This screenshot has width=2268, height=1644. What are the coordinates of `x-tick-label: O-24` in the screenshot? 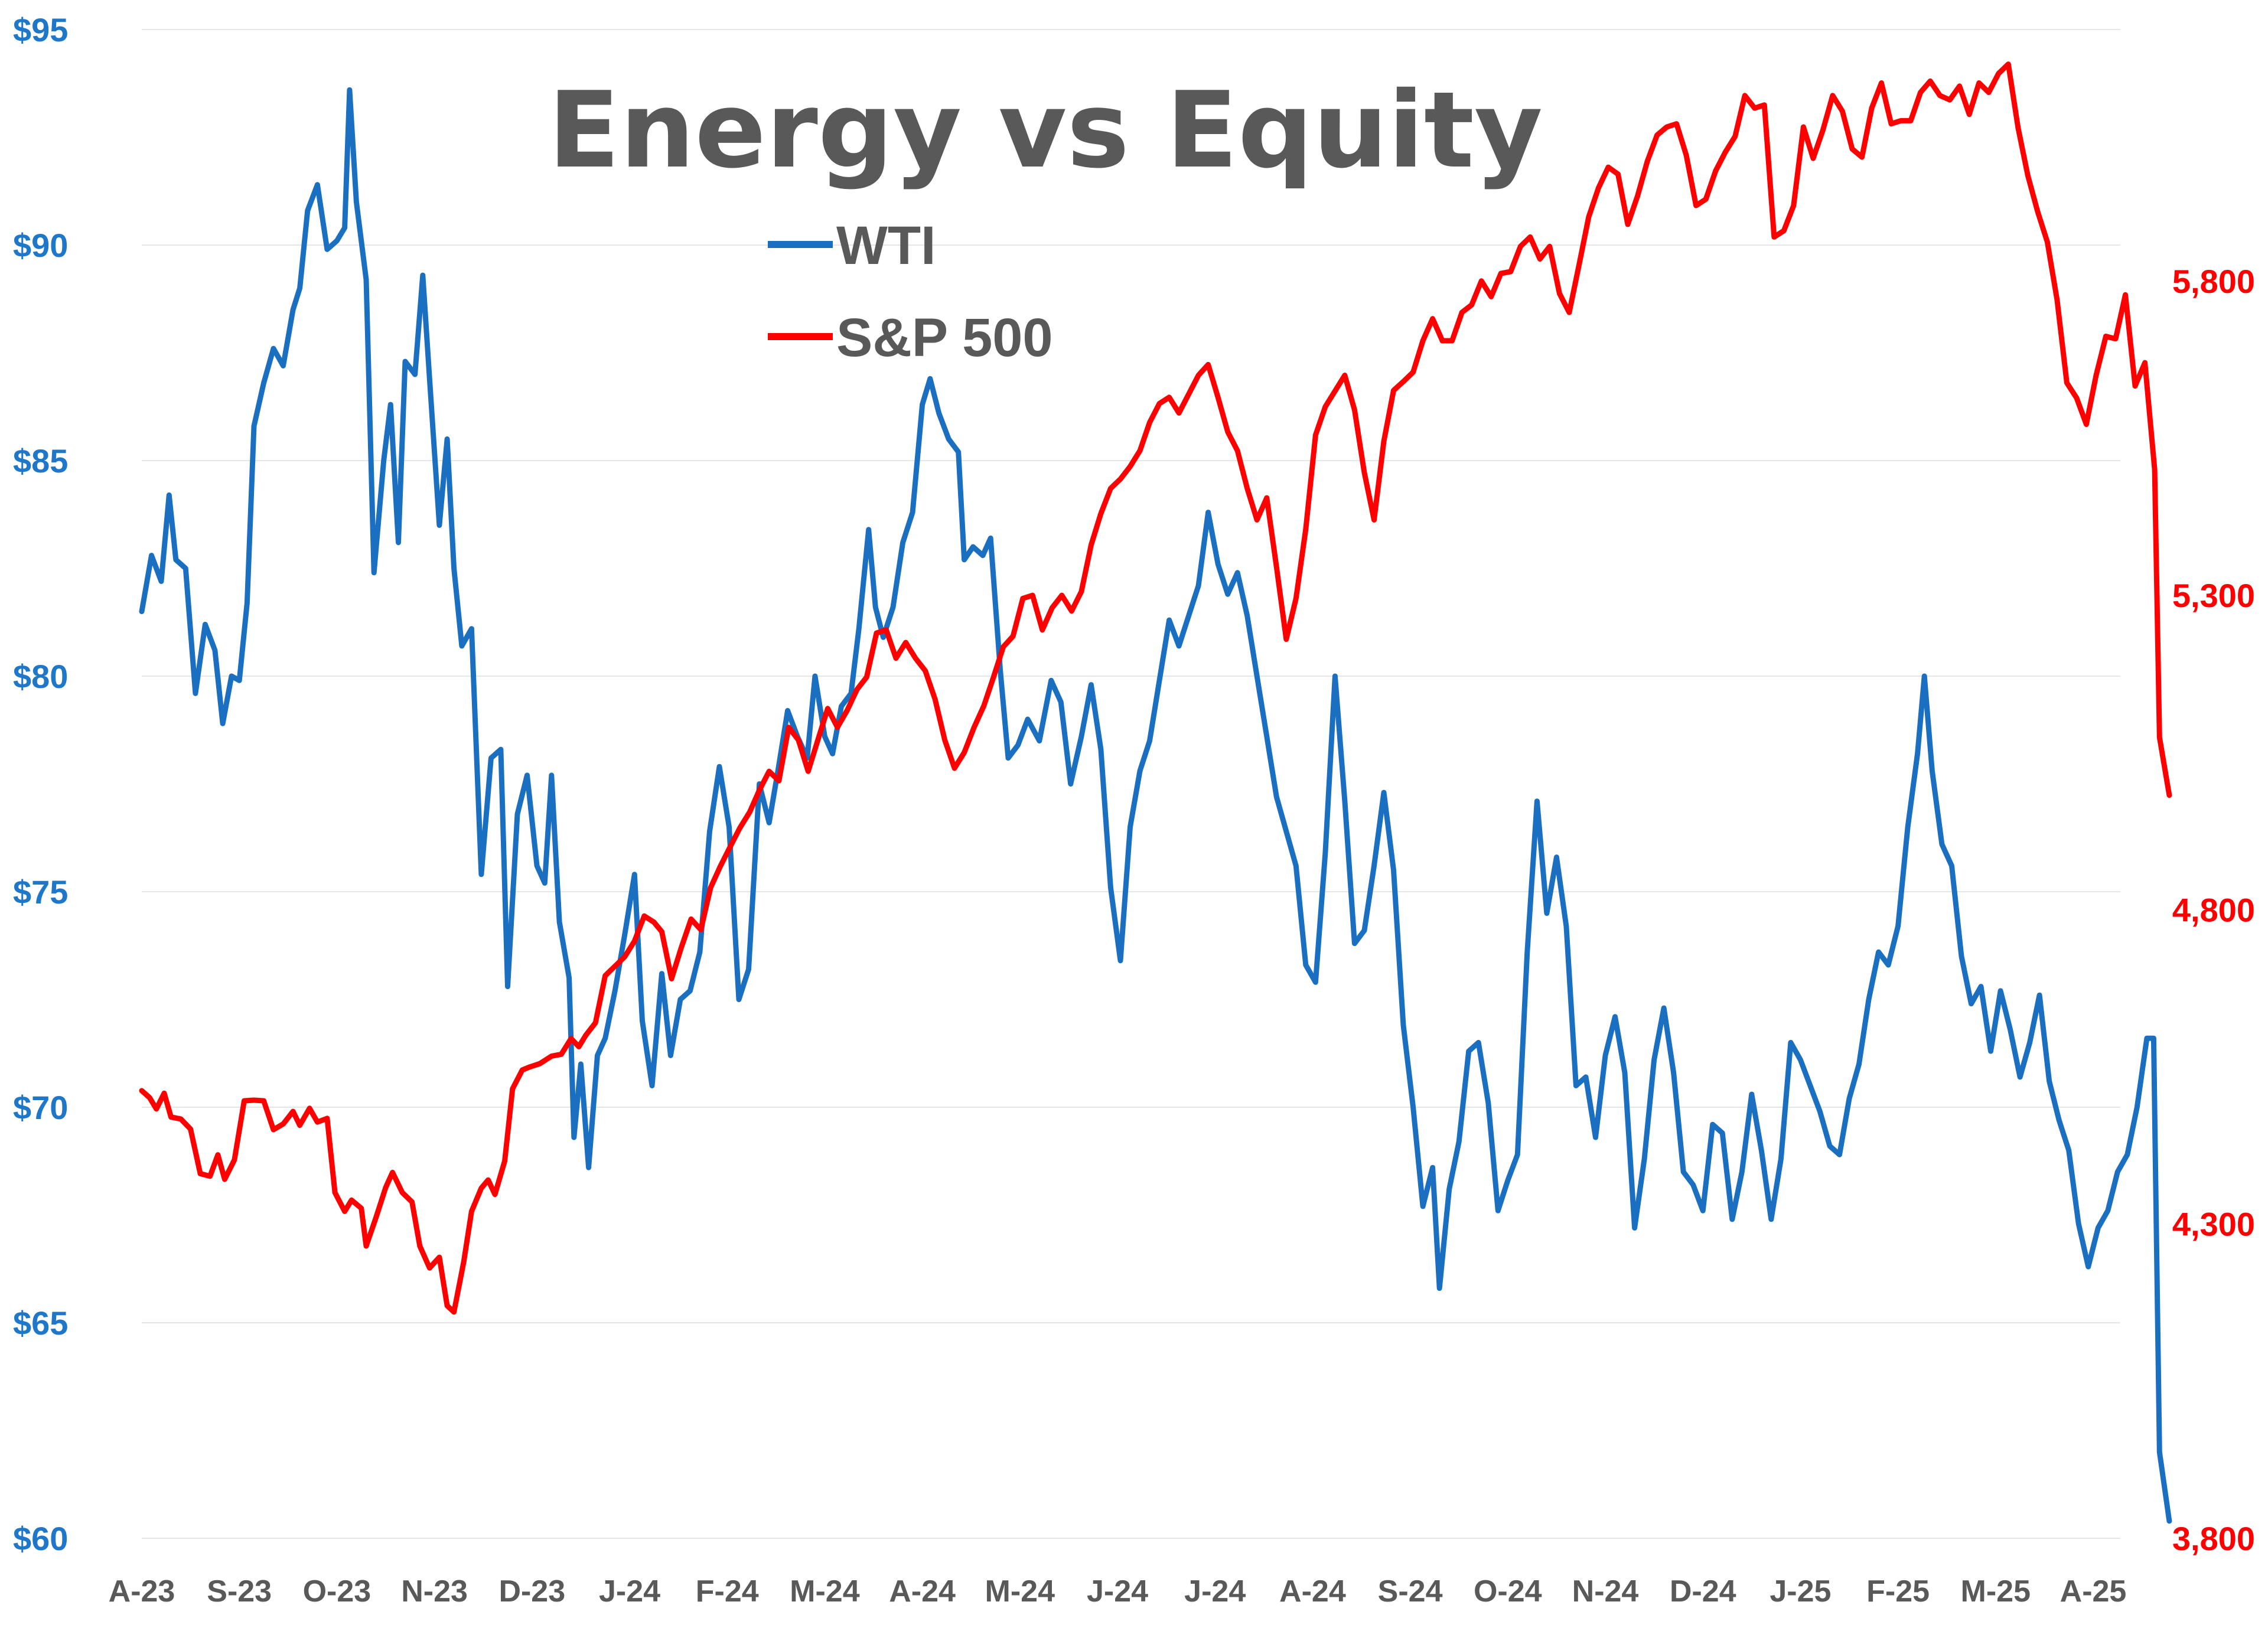 It's located at (1508, 1592).